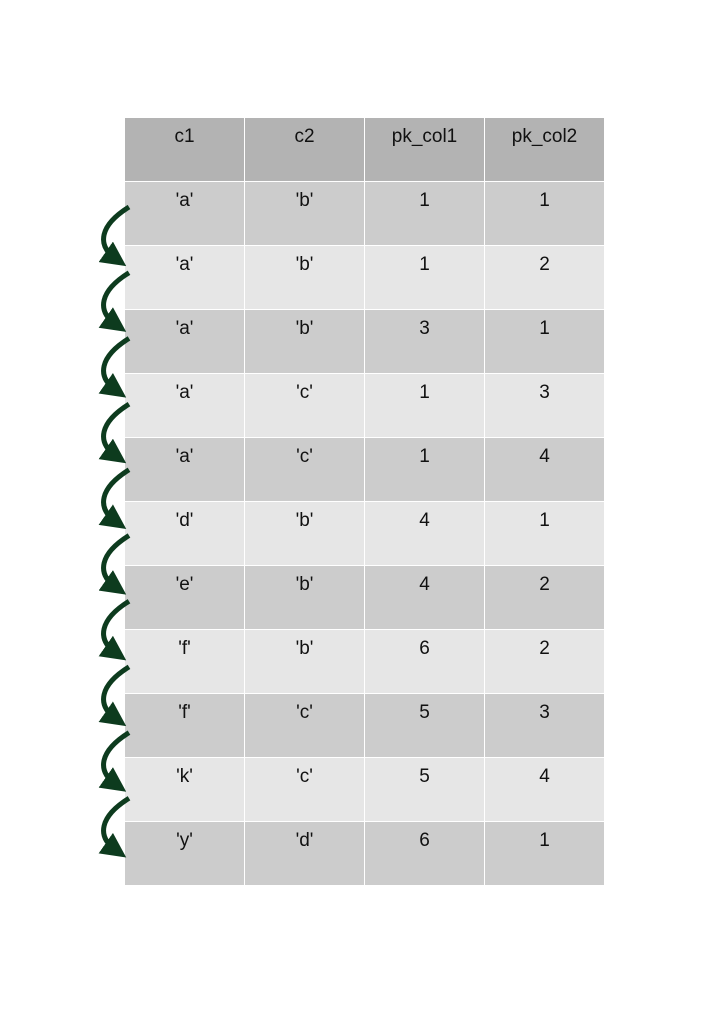  I want to click on cell-pk_col1: 3, so click(424, 341).